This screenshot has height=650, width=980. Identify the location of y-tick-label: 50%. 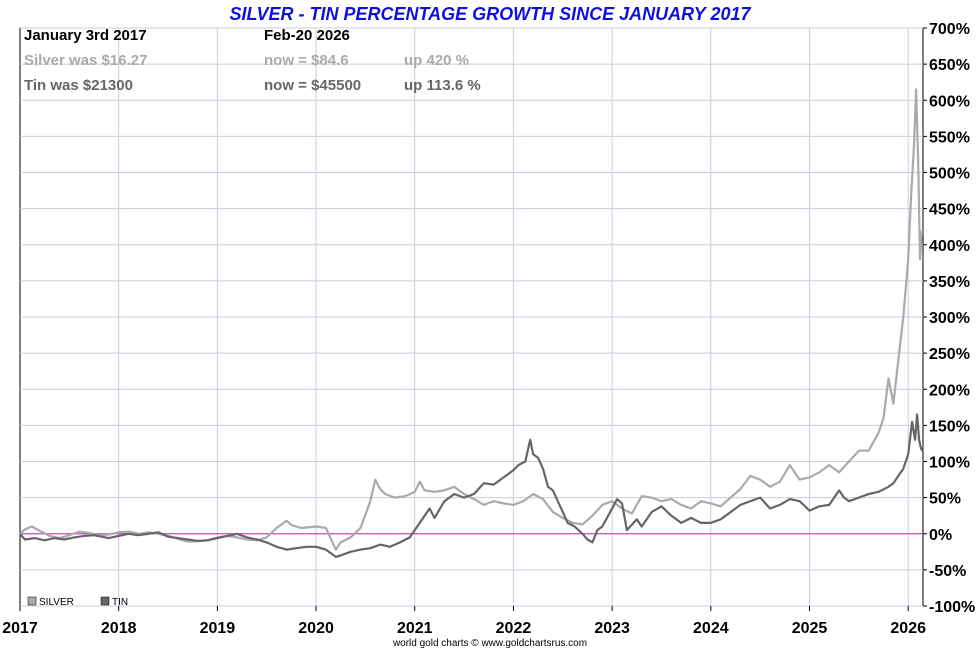
(945, 499).